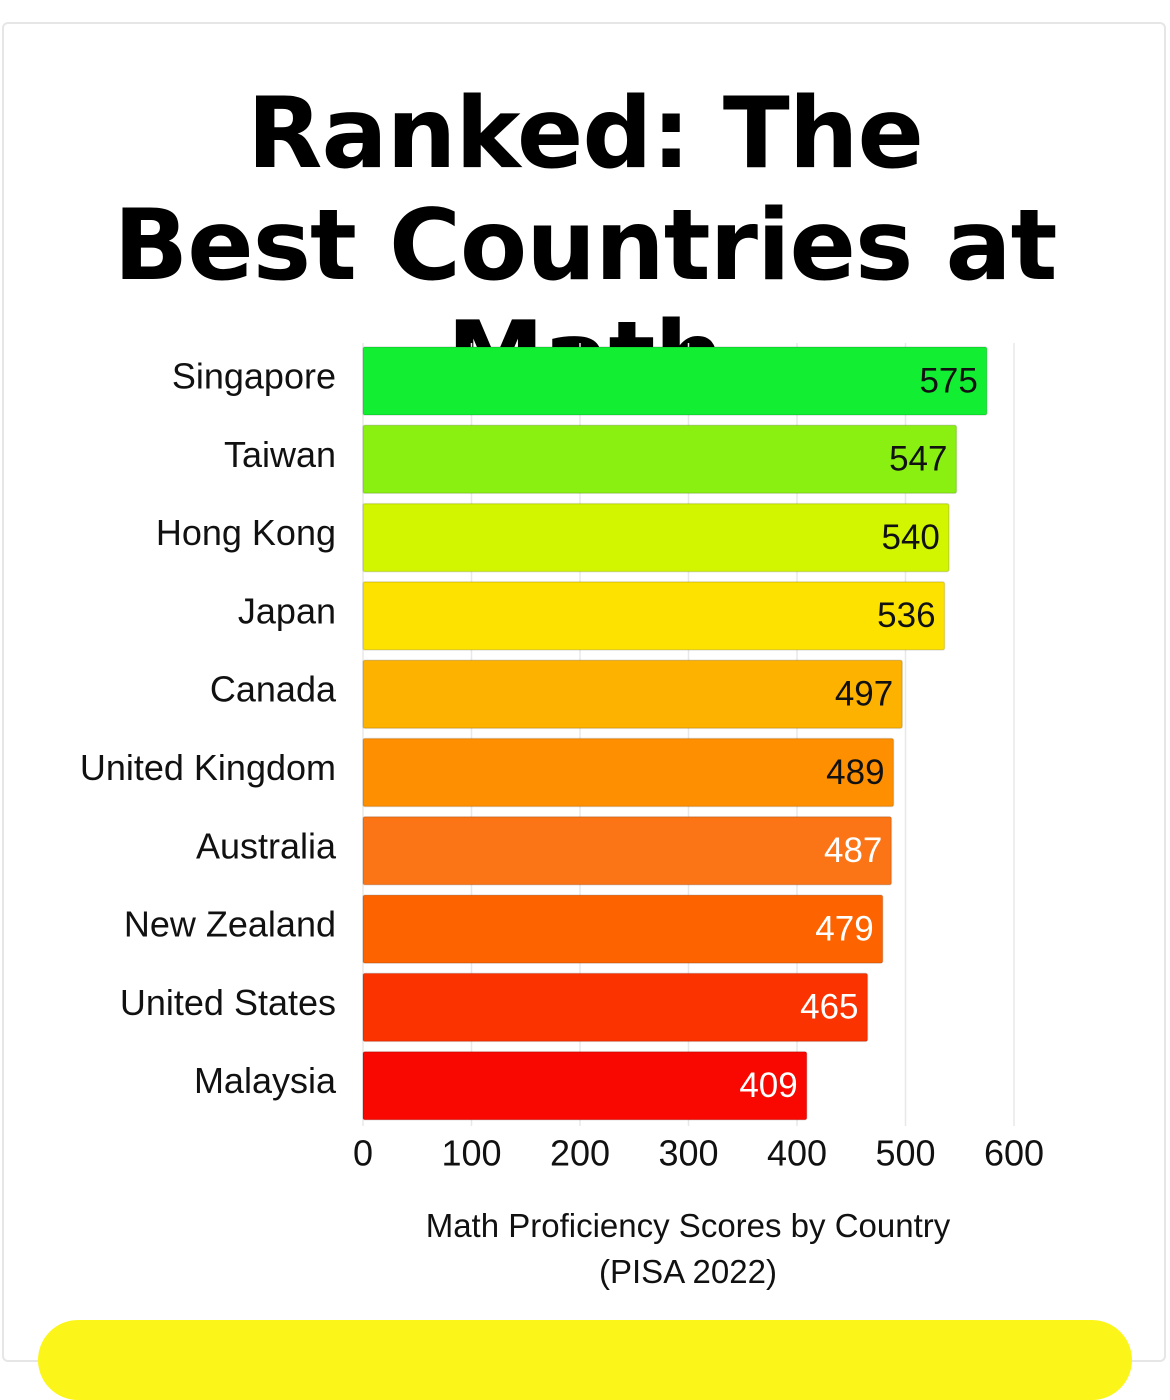  Describe the element at coordinates (246, 532) in the screenshot. I see `y-tick-label: Hong Kong` at that location.